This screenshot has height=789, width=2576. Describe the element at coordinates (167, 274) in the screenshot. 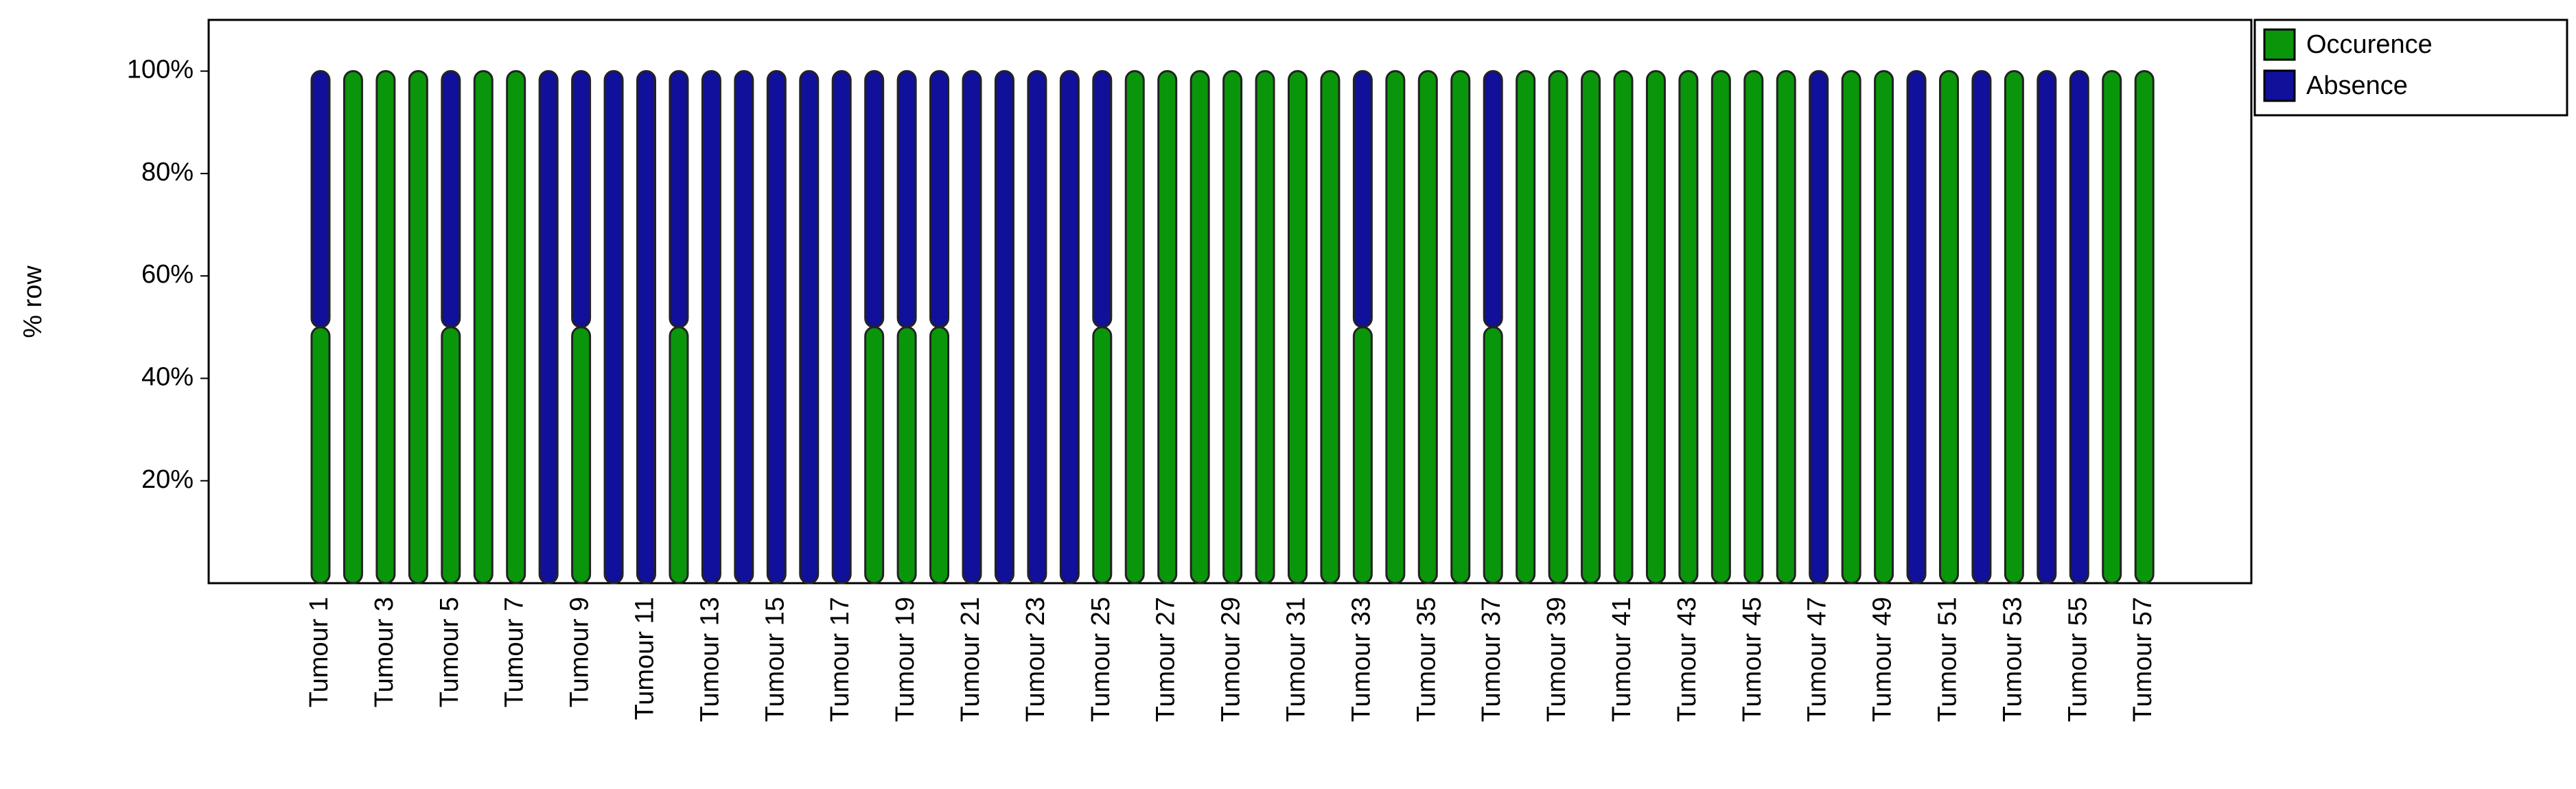

I see `y-tick-label: 60%` at that location.